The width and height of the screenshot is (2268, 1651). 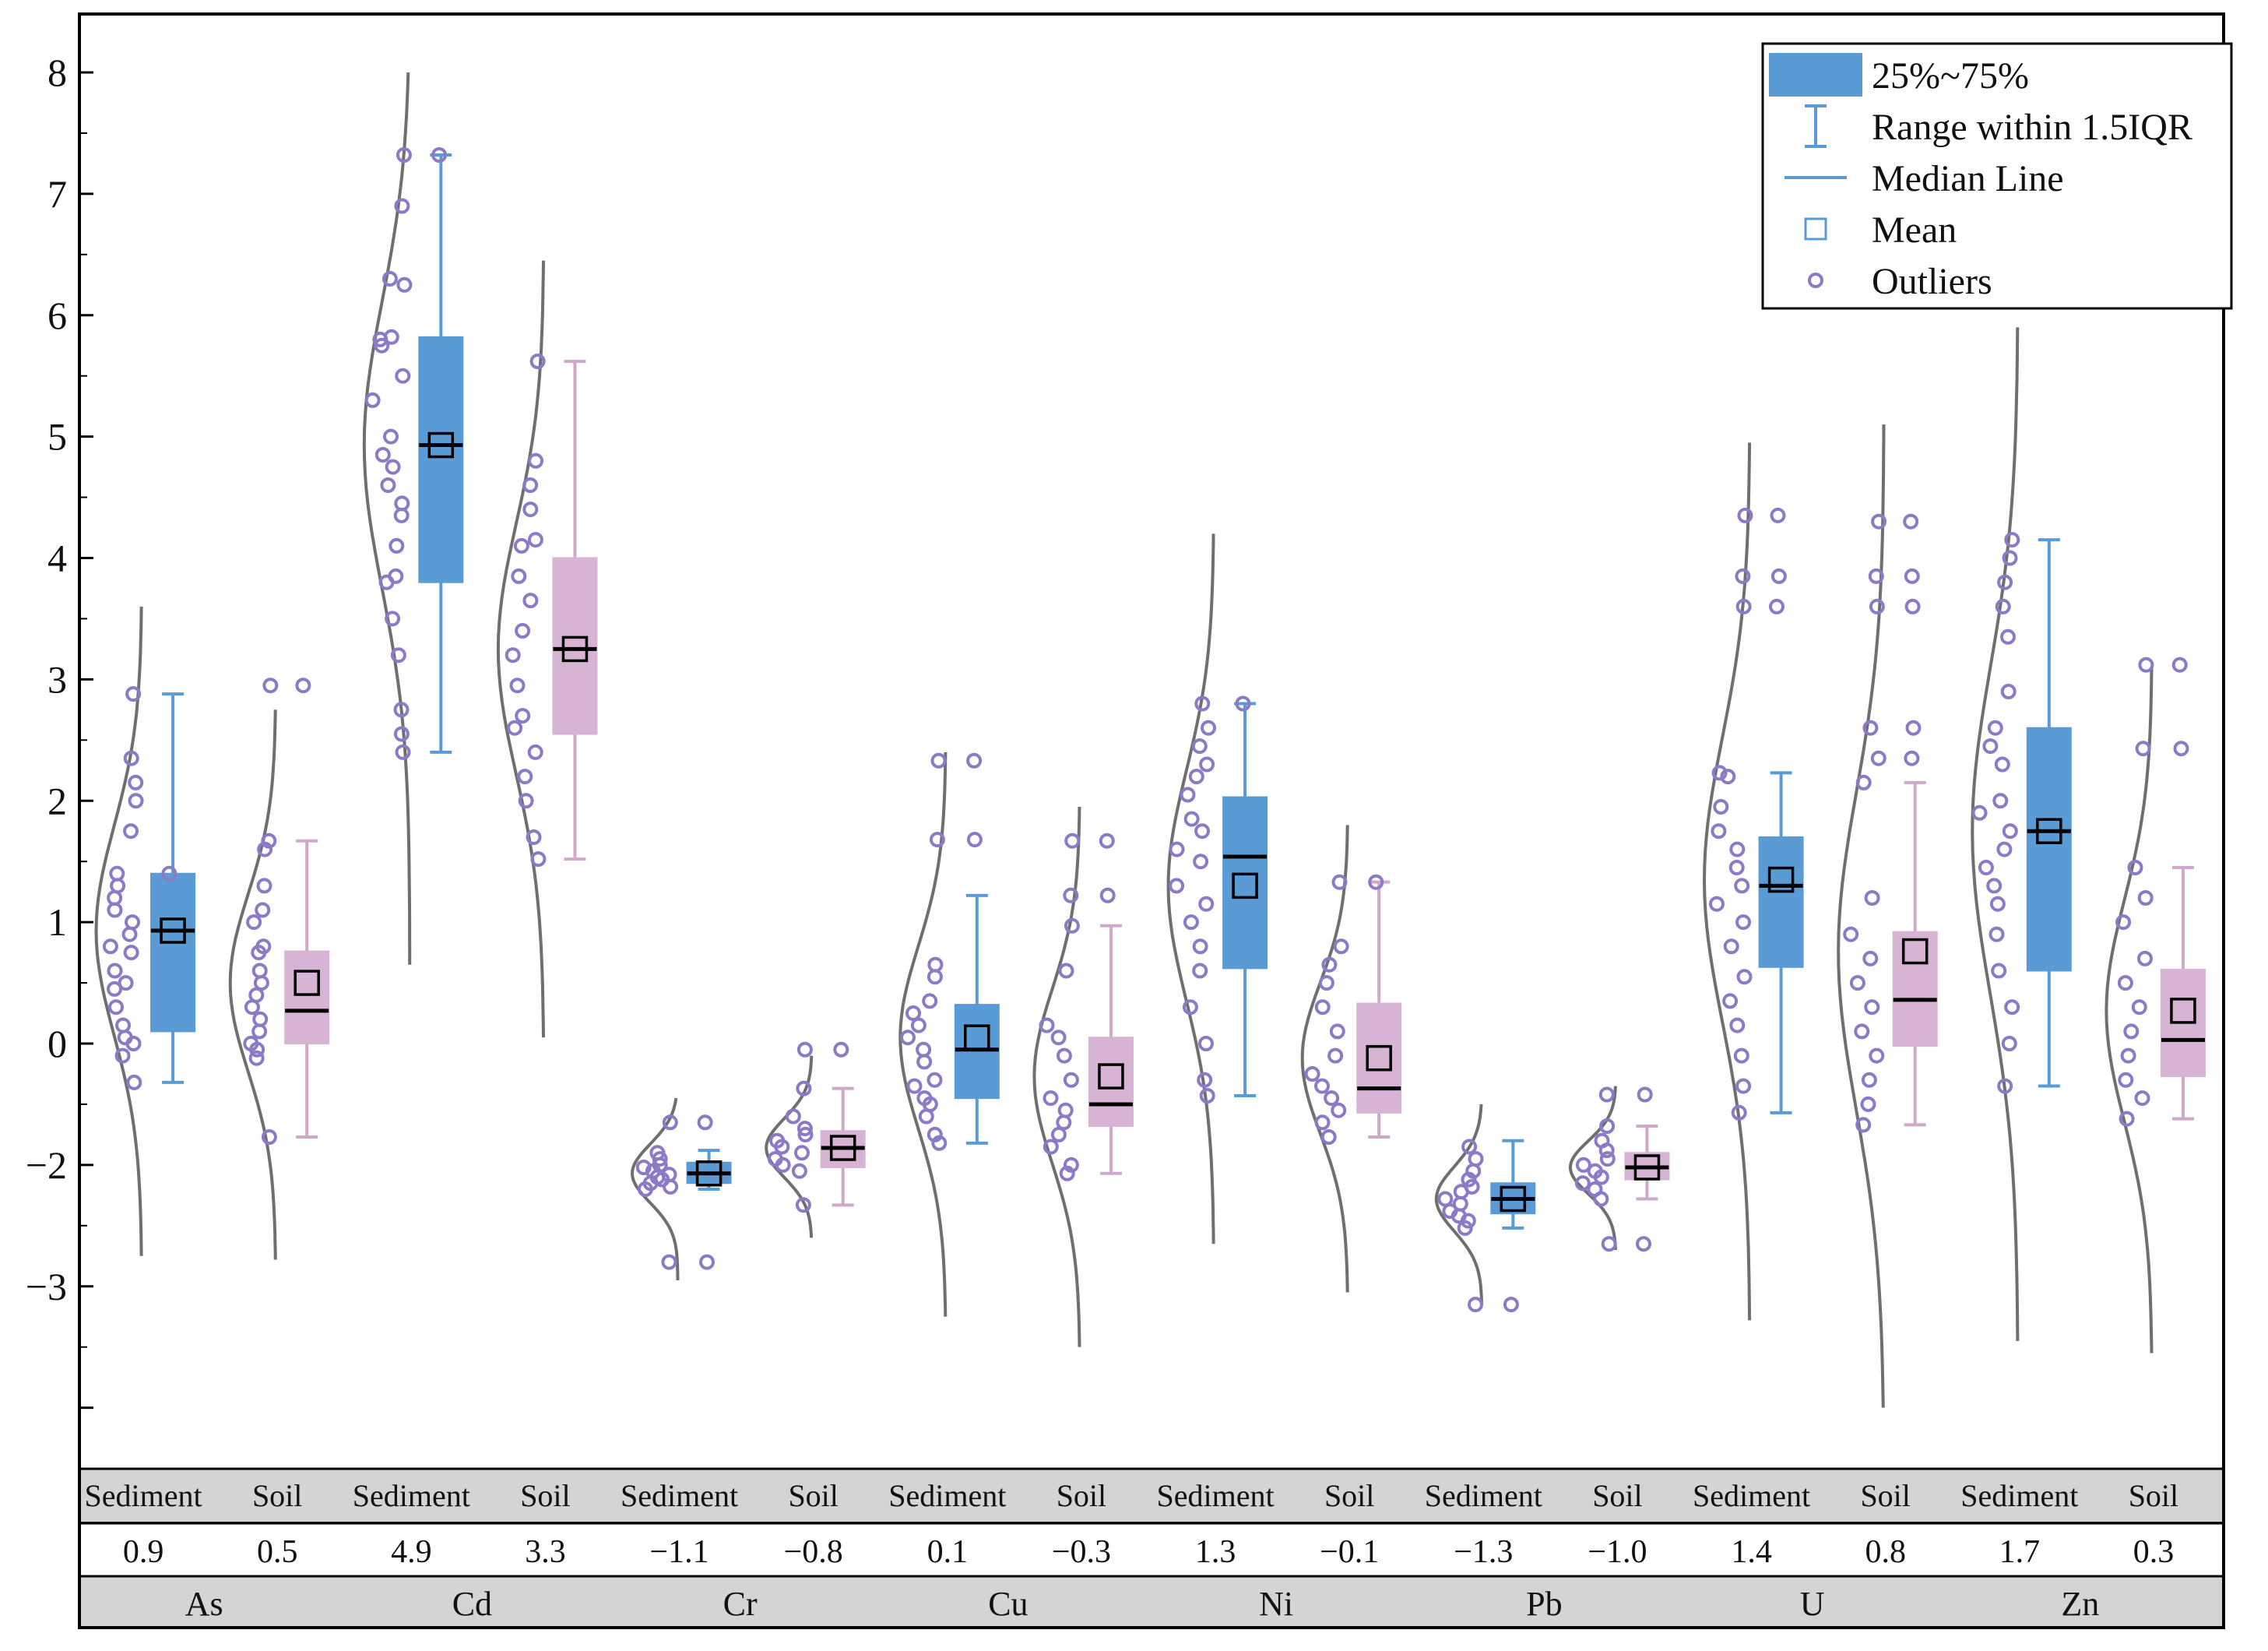 What do you see at coordinates (2080, 1604) in the screenshot?
I see `table-group-label: Zn` at bounding box center [2080, 1604].